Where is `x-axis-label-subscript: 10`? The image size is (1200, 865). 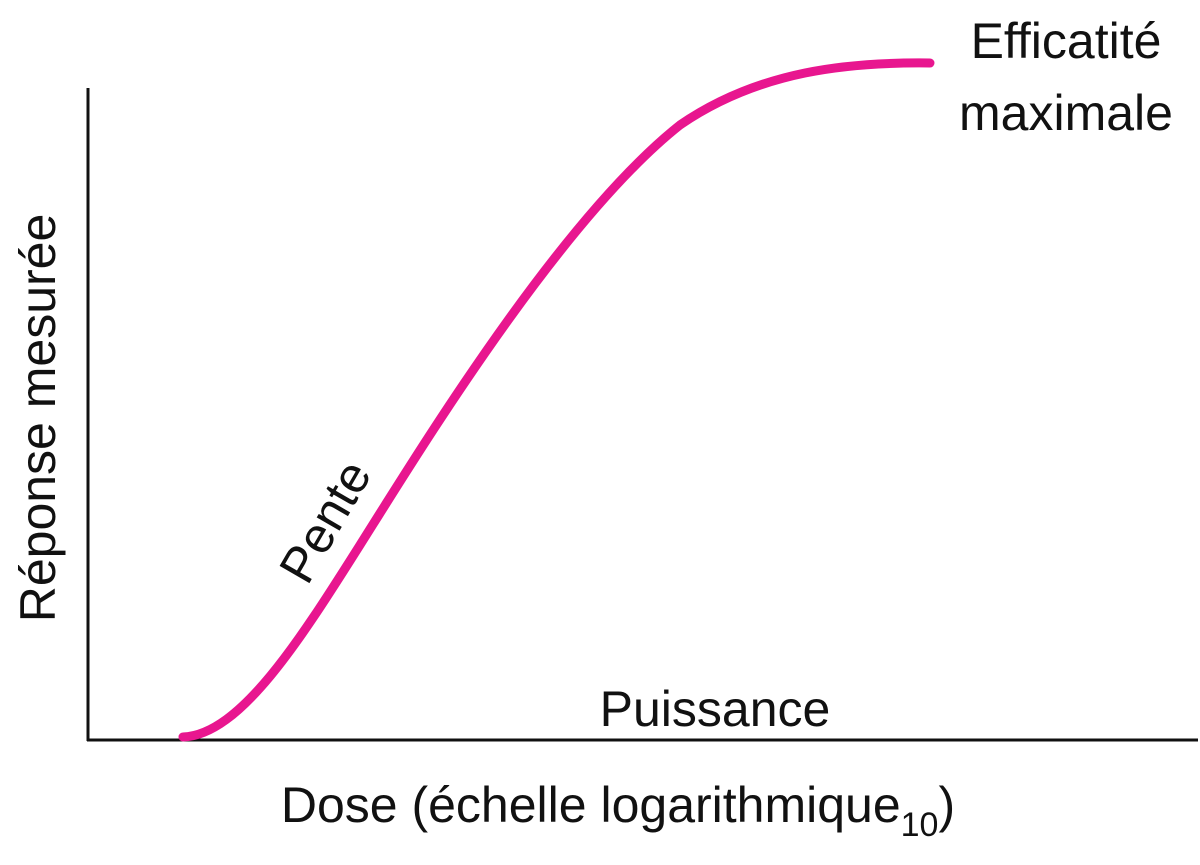 x-axis-label-subscript: 10 is located at coordinates (920, 825).